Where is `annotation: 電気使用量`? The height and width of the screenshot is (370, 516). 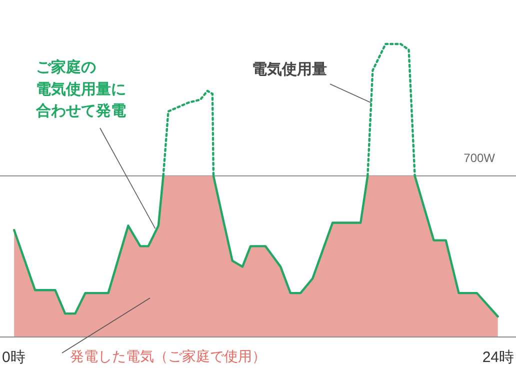
annotation: 電気使用量 is located at coordinates (289, 69).